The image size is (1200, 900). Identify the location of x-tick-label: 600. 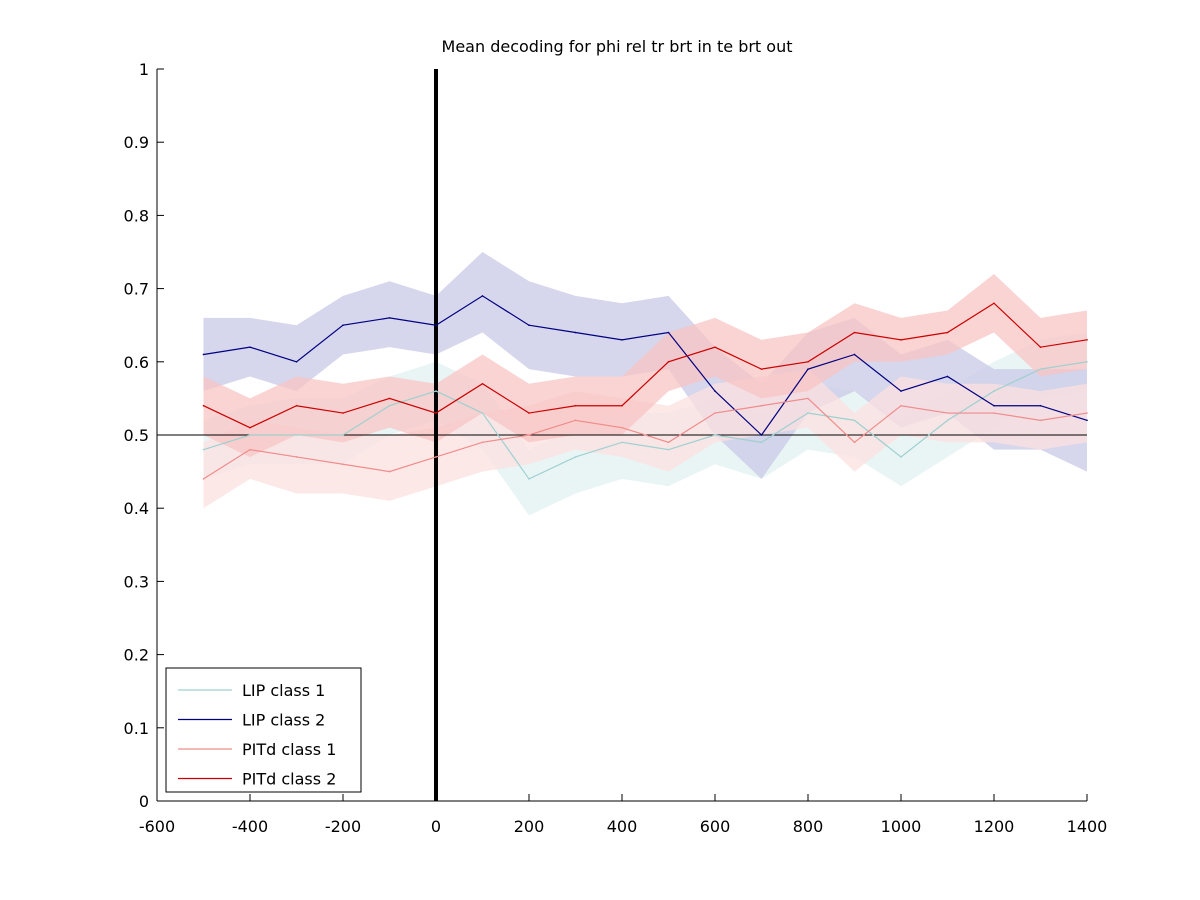
(715, 826).